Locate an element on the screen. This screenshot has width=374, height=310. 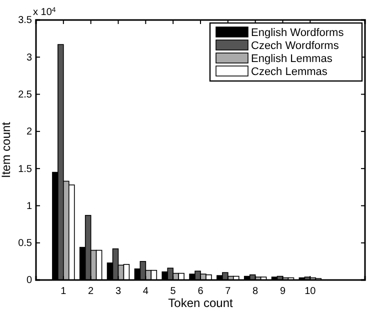
y-tick-label: 3 is located at coordinates (29, 58).